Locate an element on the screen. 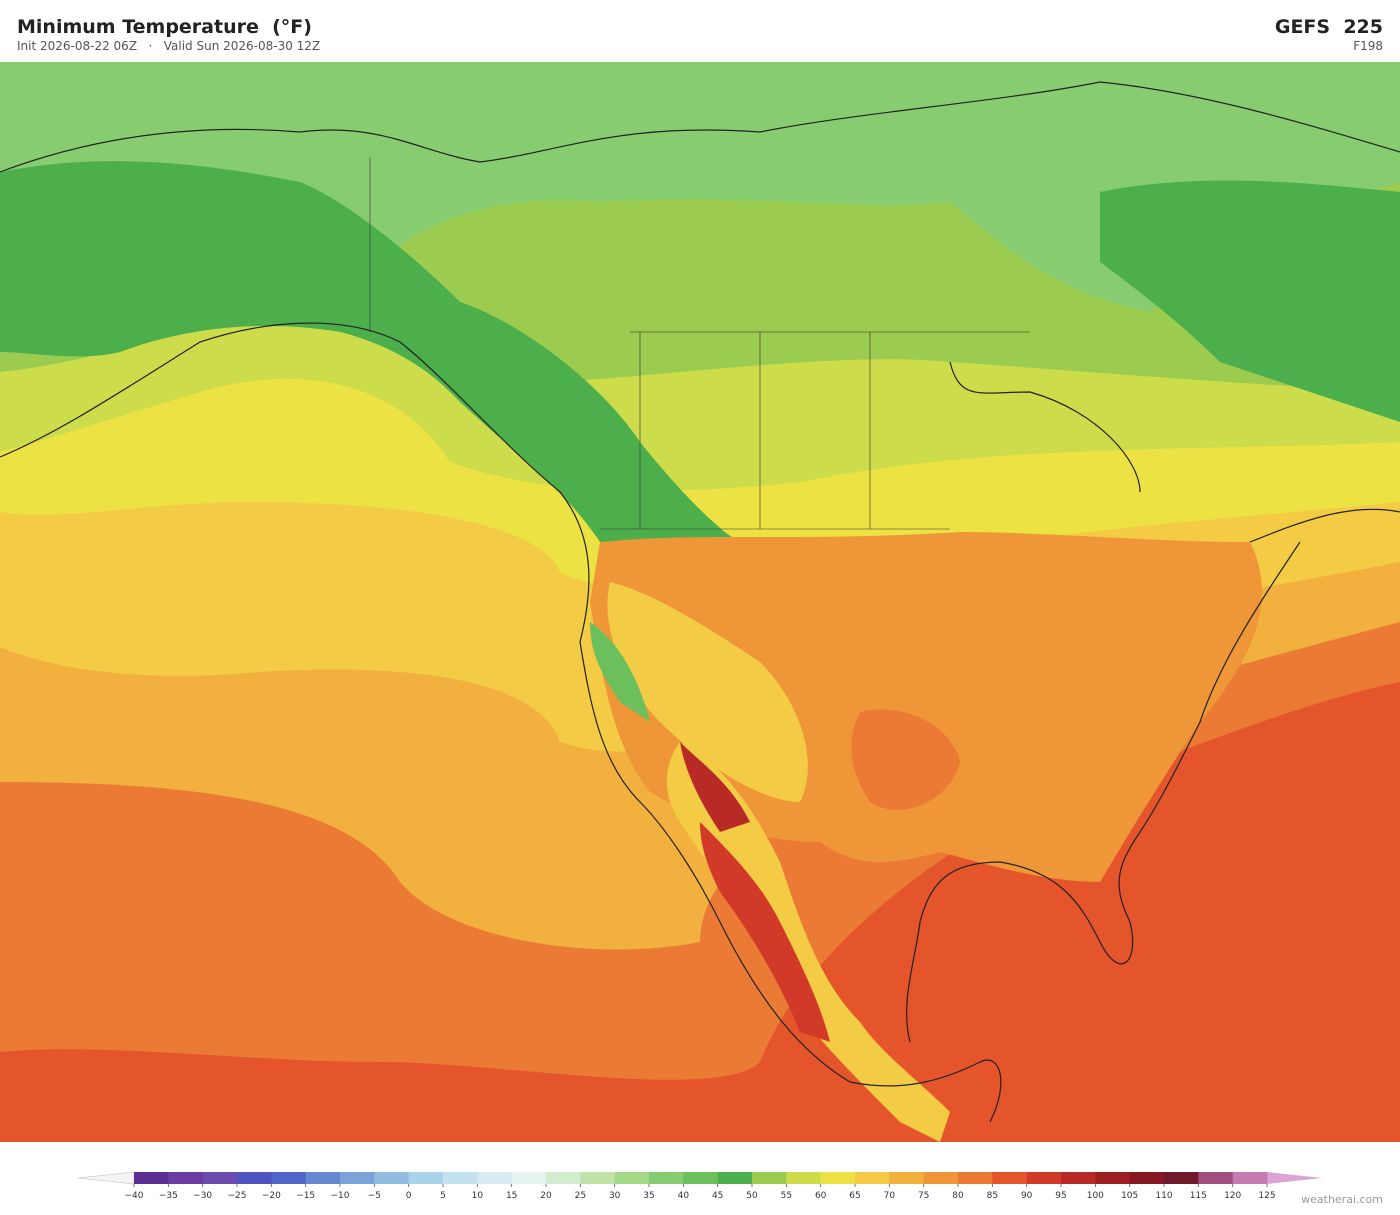 The height and width of the screenshot is (1215, 1400). land-mild is located at coordinates (707, 692).